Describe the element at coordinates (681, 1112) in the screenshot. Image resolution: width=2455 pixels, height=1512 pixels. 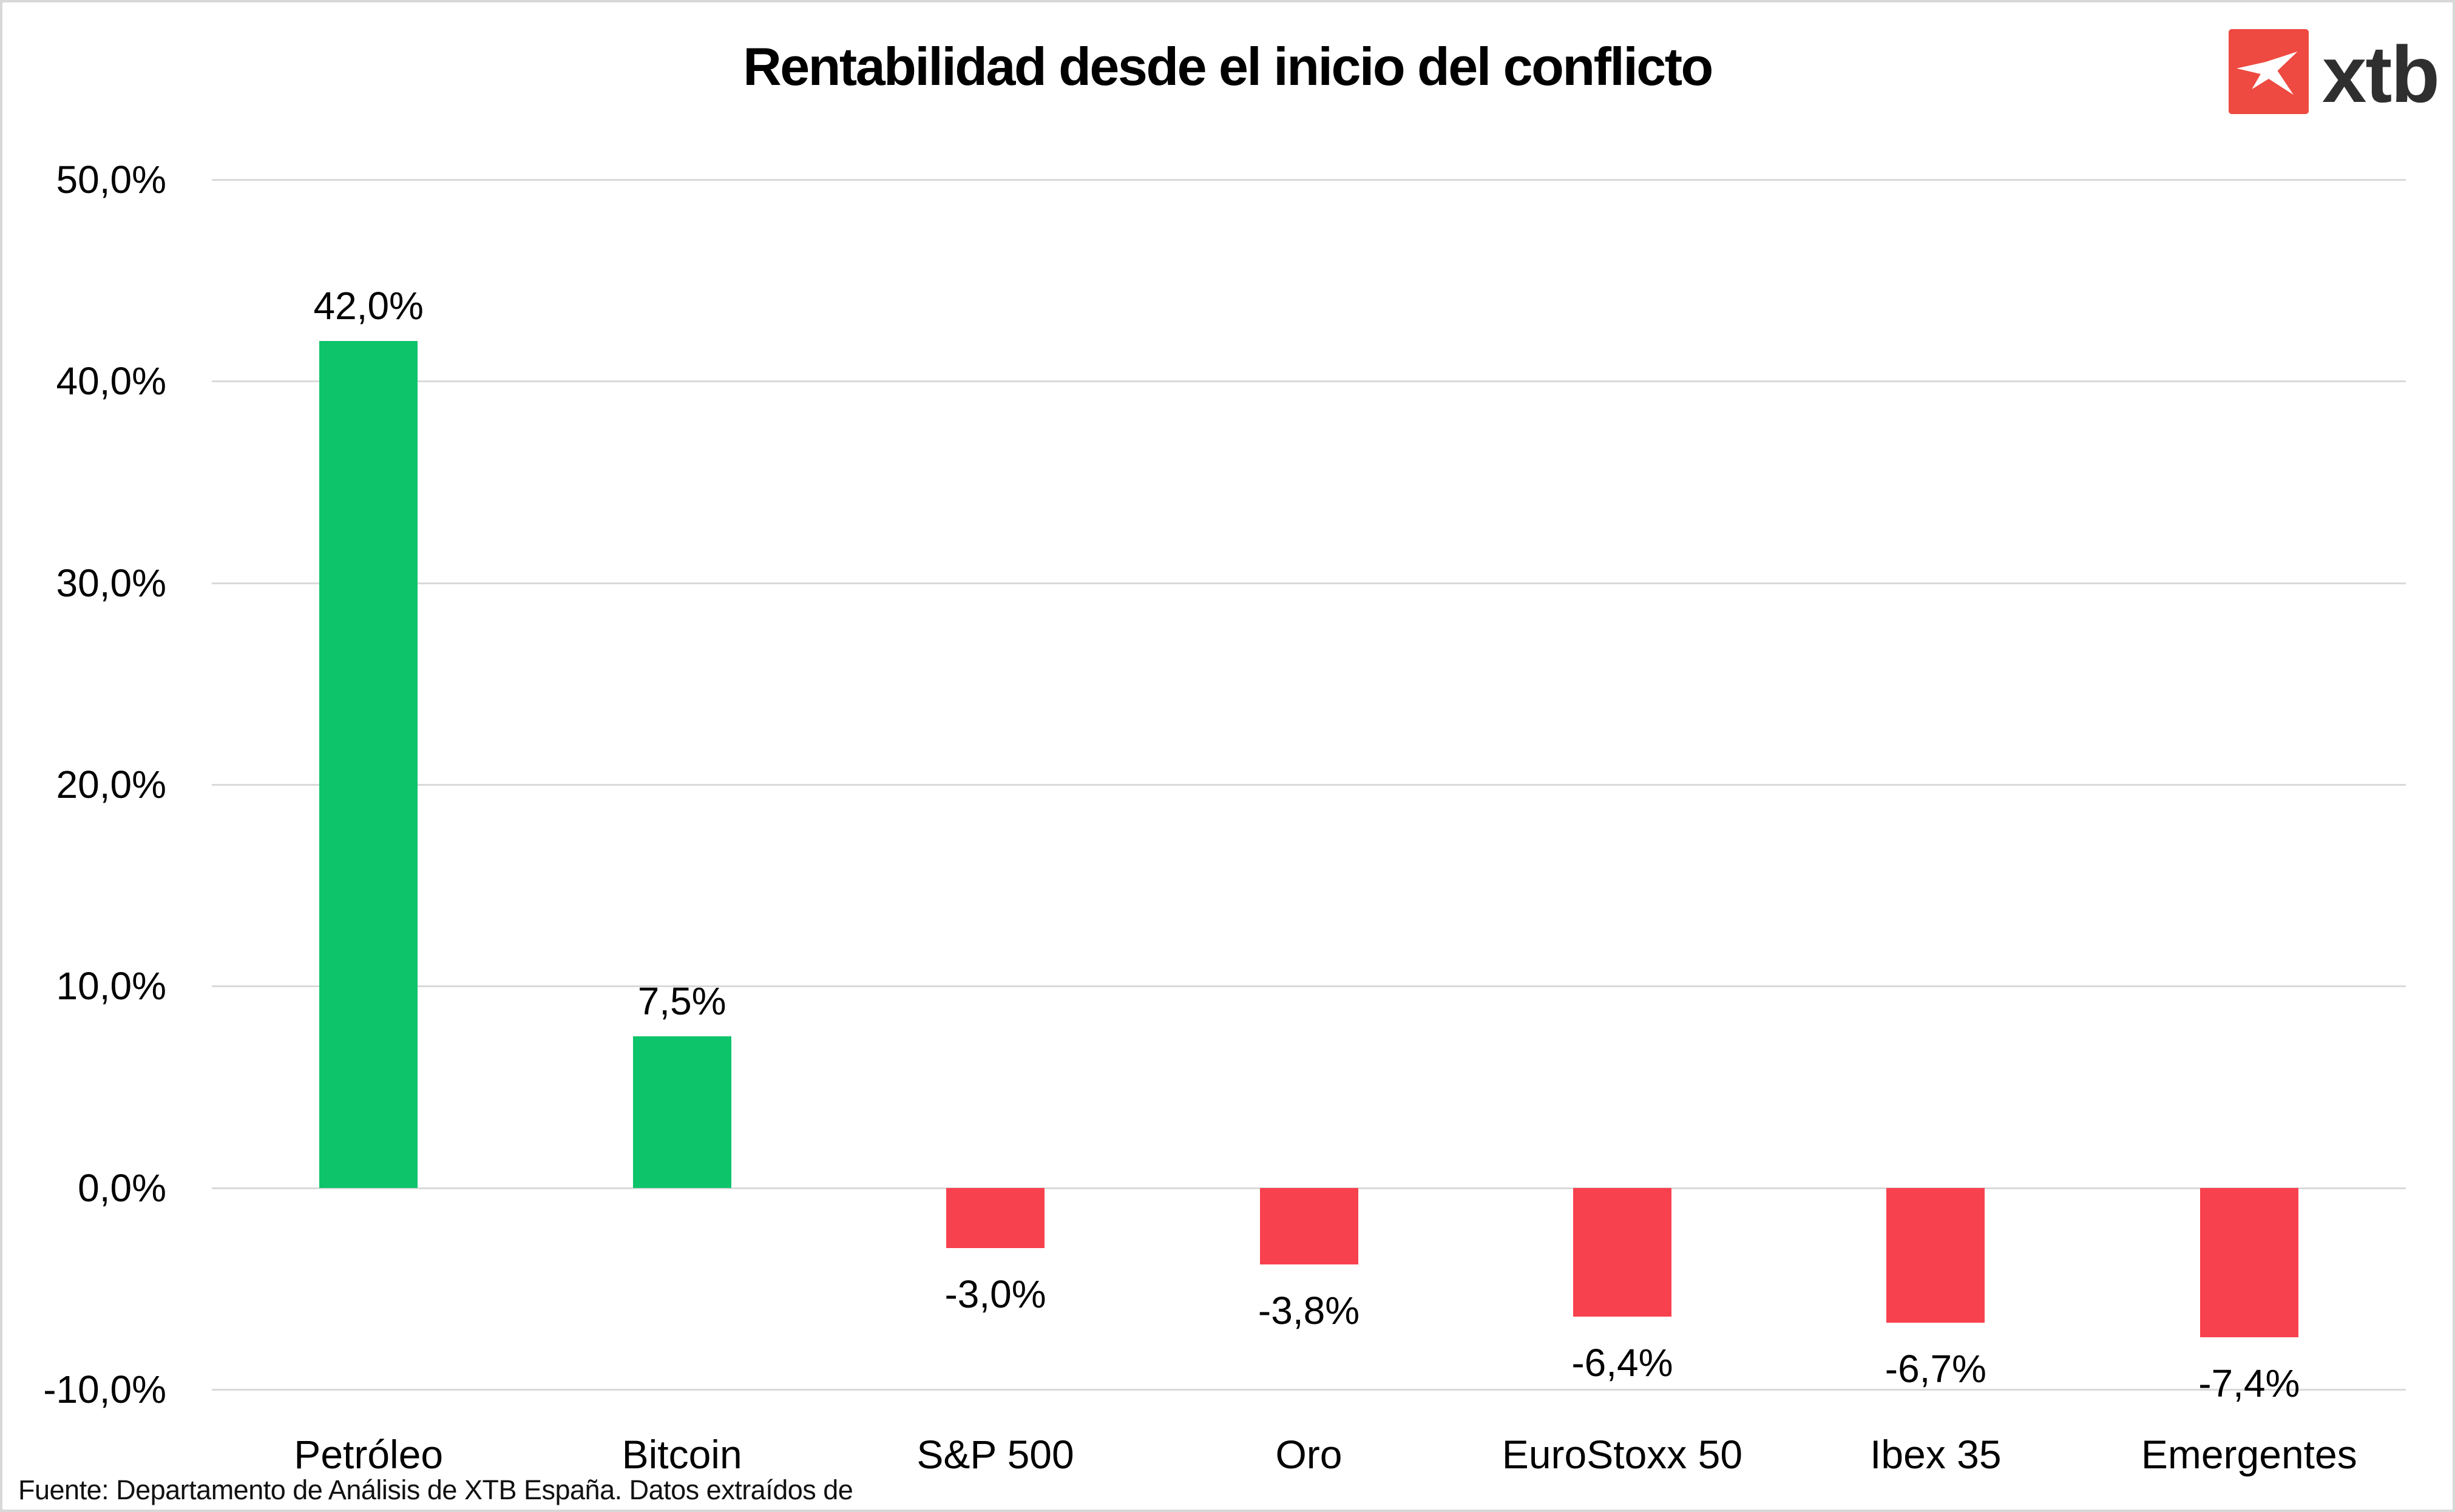
I see `bar-bitcoin` at that location.